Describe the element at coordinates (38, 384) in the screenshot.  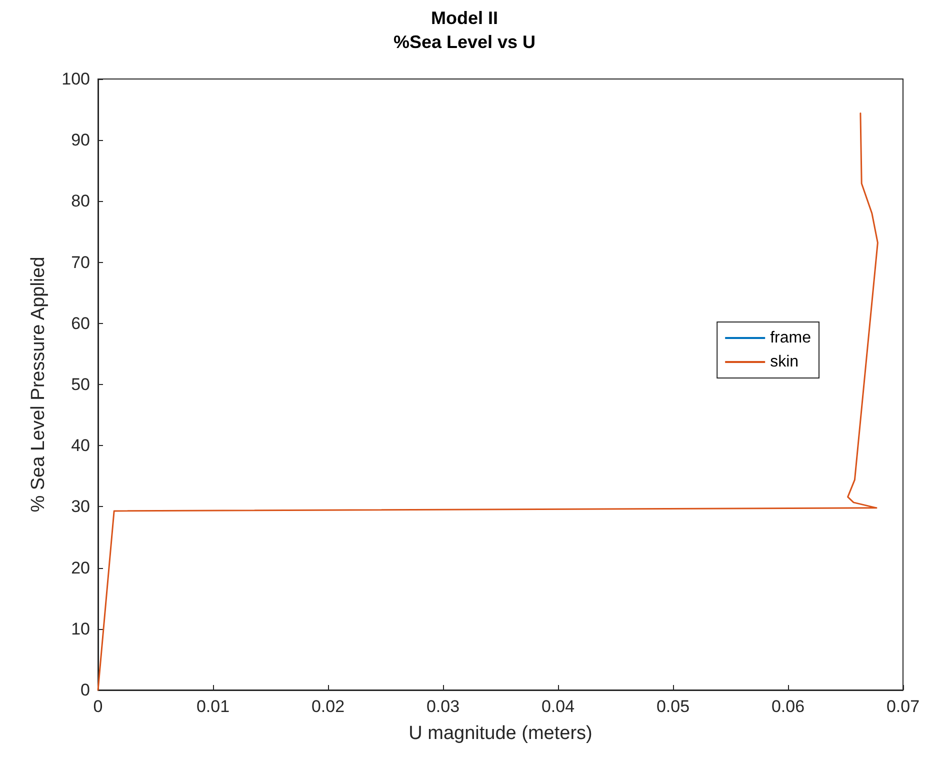
I see `y-axis-title: % Sea Level Pressure Applied` at that location.